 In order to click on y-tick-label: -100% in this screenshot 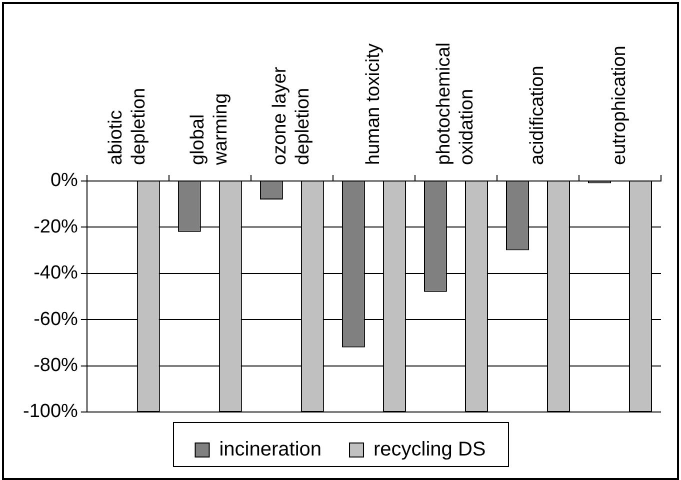, I will do `click(50, 411)`.